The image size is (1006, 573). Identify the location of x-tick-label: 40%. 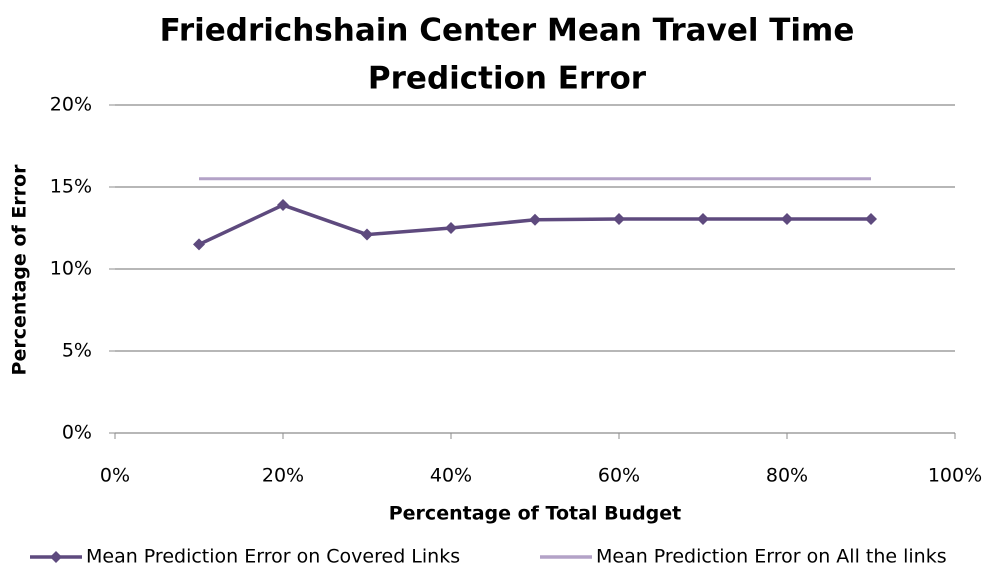
(451, 476).